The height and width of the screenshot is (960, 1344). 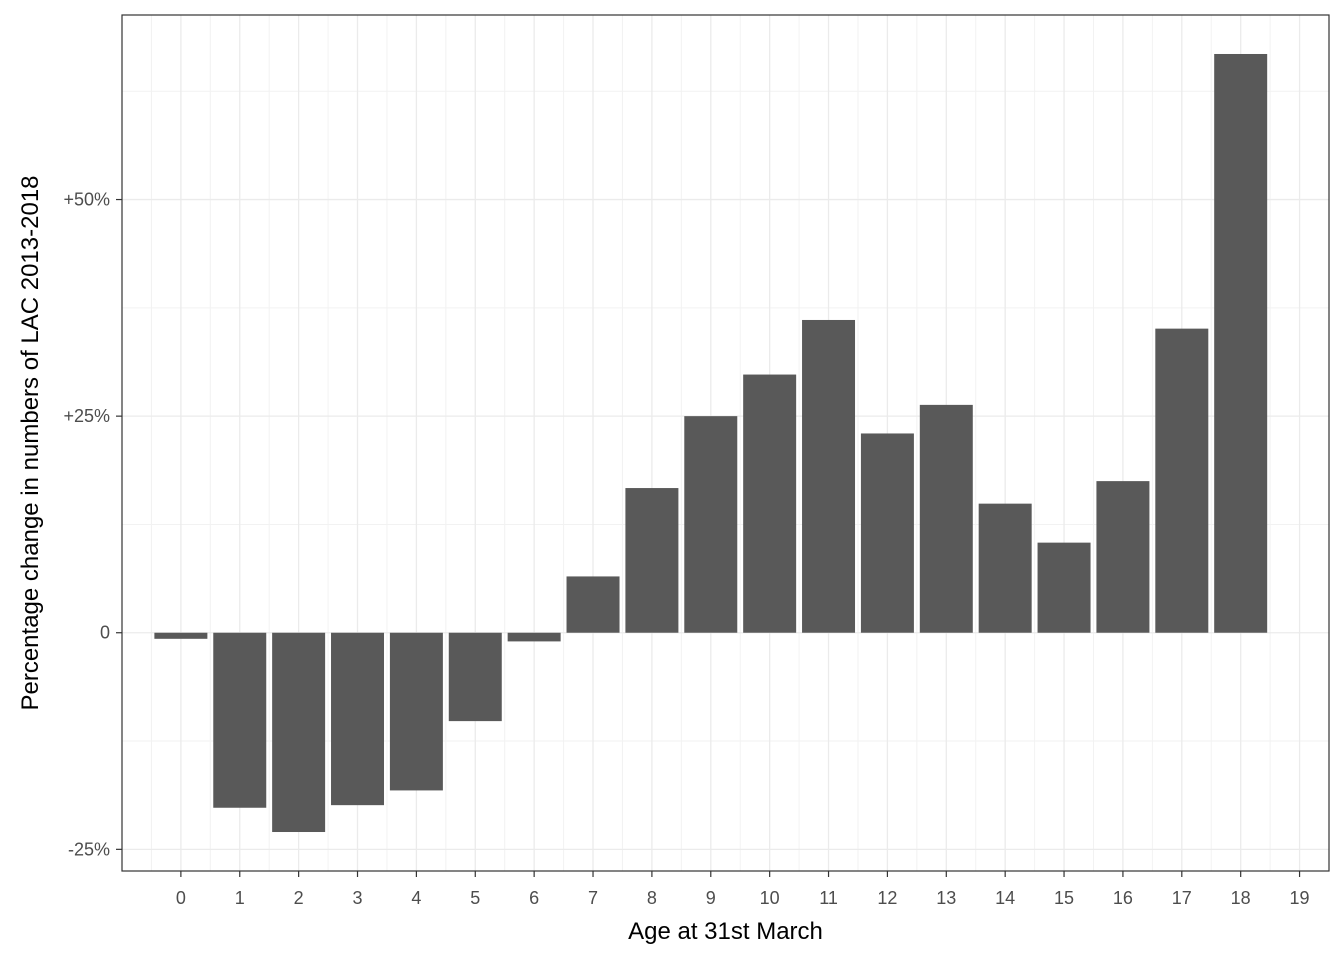 What do you see at coordinates (92, 524) in the screenshot?
I see `y-axis: -25% 0 +25% +50%` at bounding box center [92, 524].